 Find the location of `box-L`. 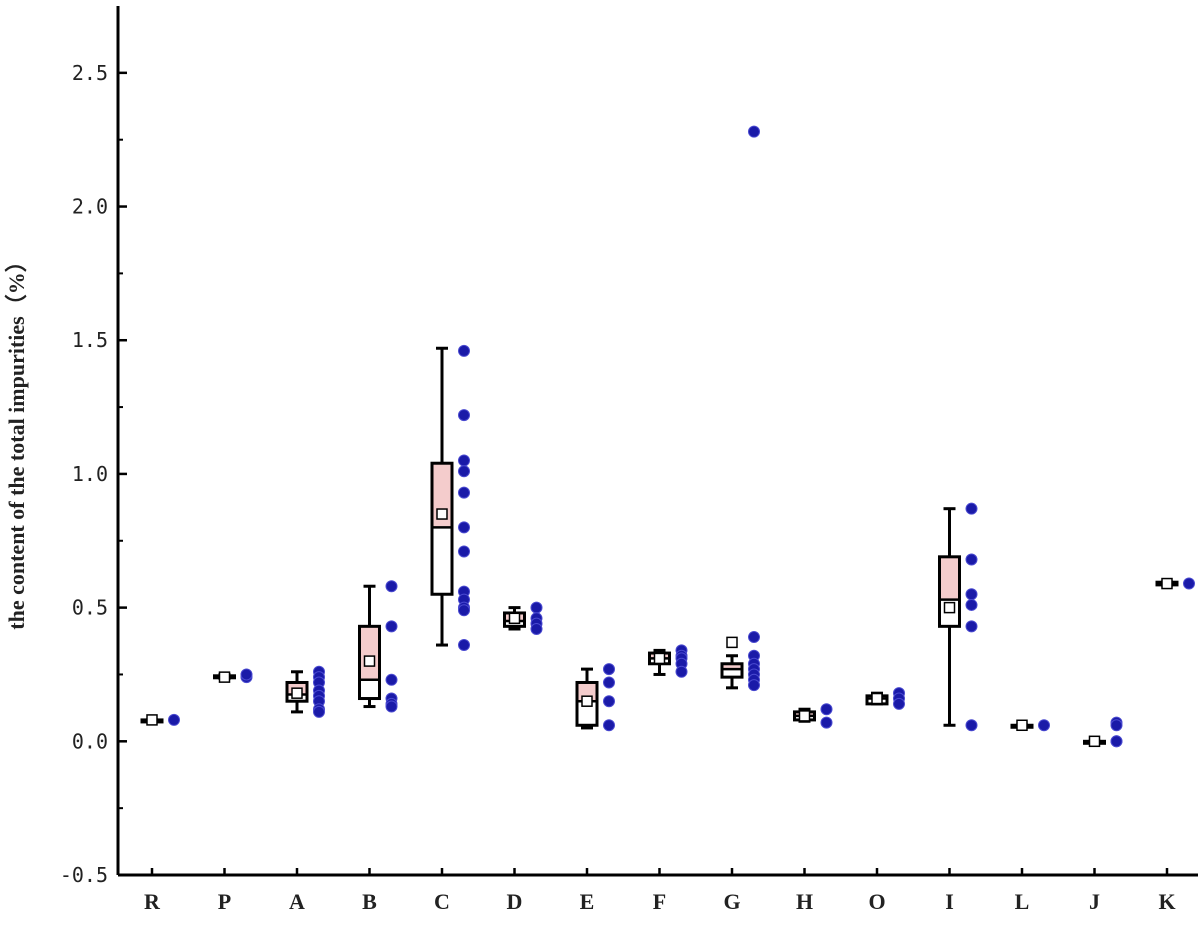

box-L is located at coordinates (1022, 725).